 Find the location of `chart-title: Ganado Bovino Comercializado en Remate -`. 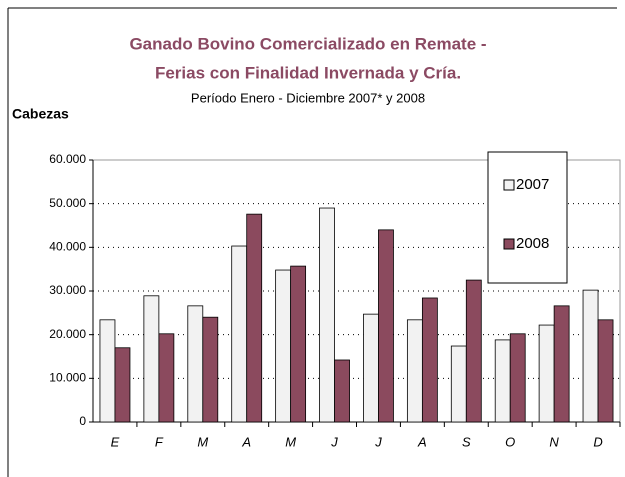

chart-title: Ganado Bovino Comercializado en Remate - is located at coordinates (307, 43).